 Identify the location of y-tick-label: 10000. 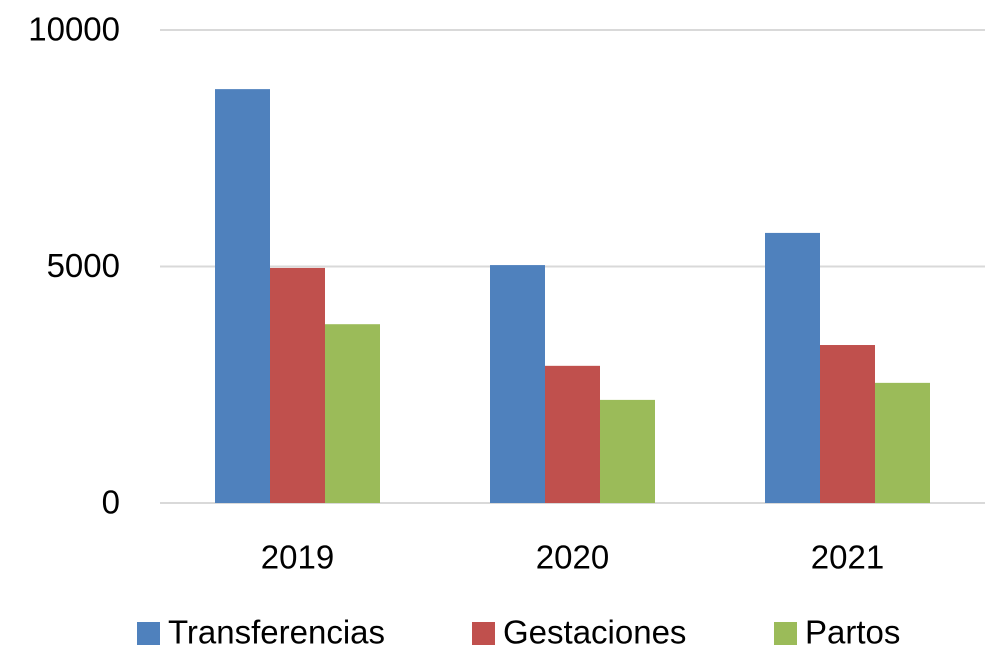
(74, 29).